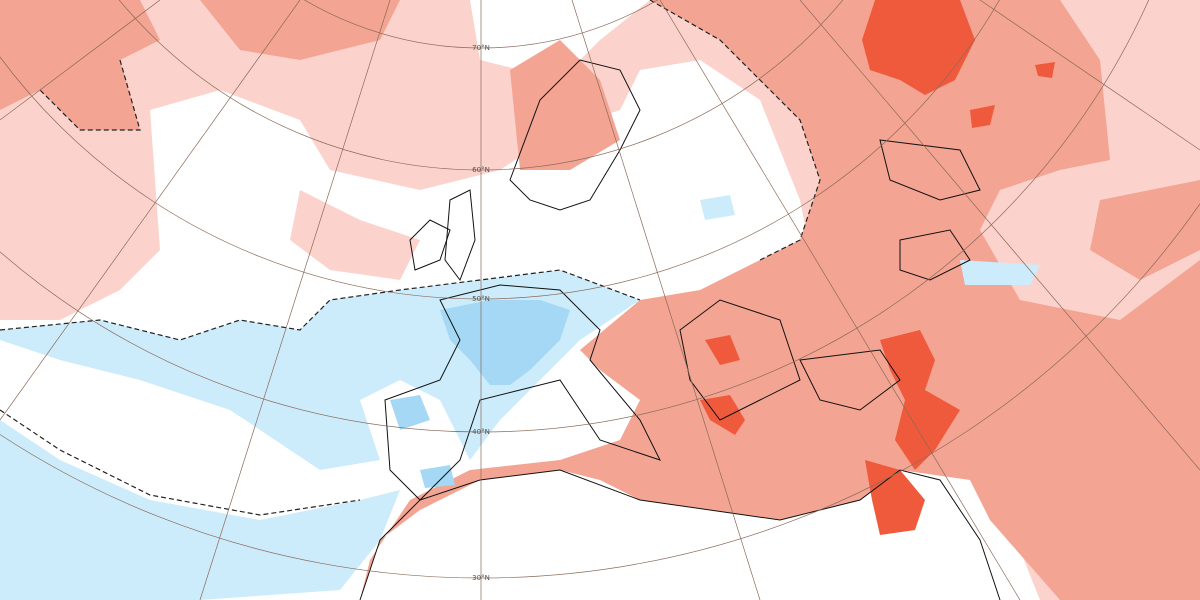 The height and width of the screenshot is (600, 1200). Describe the element at coordinates (481, 578) in the screenshot. I see `latitude-label: 30°N` at that location.